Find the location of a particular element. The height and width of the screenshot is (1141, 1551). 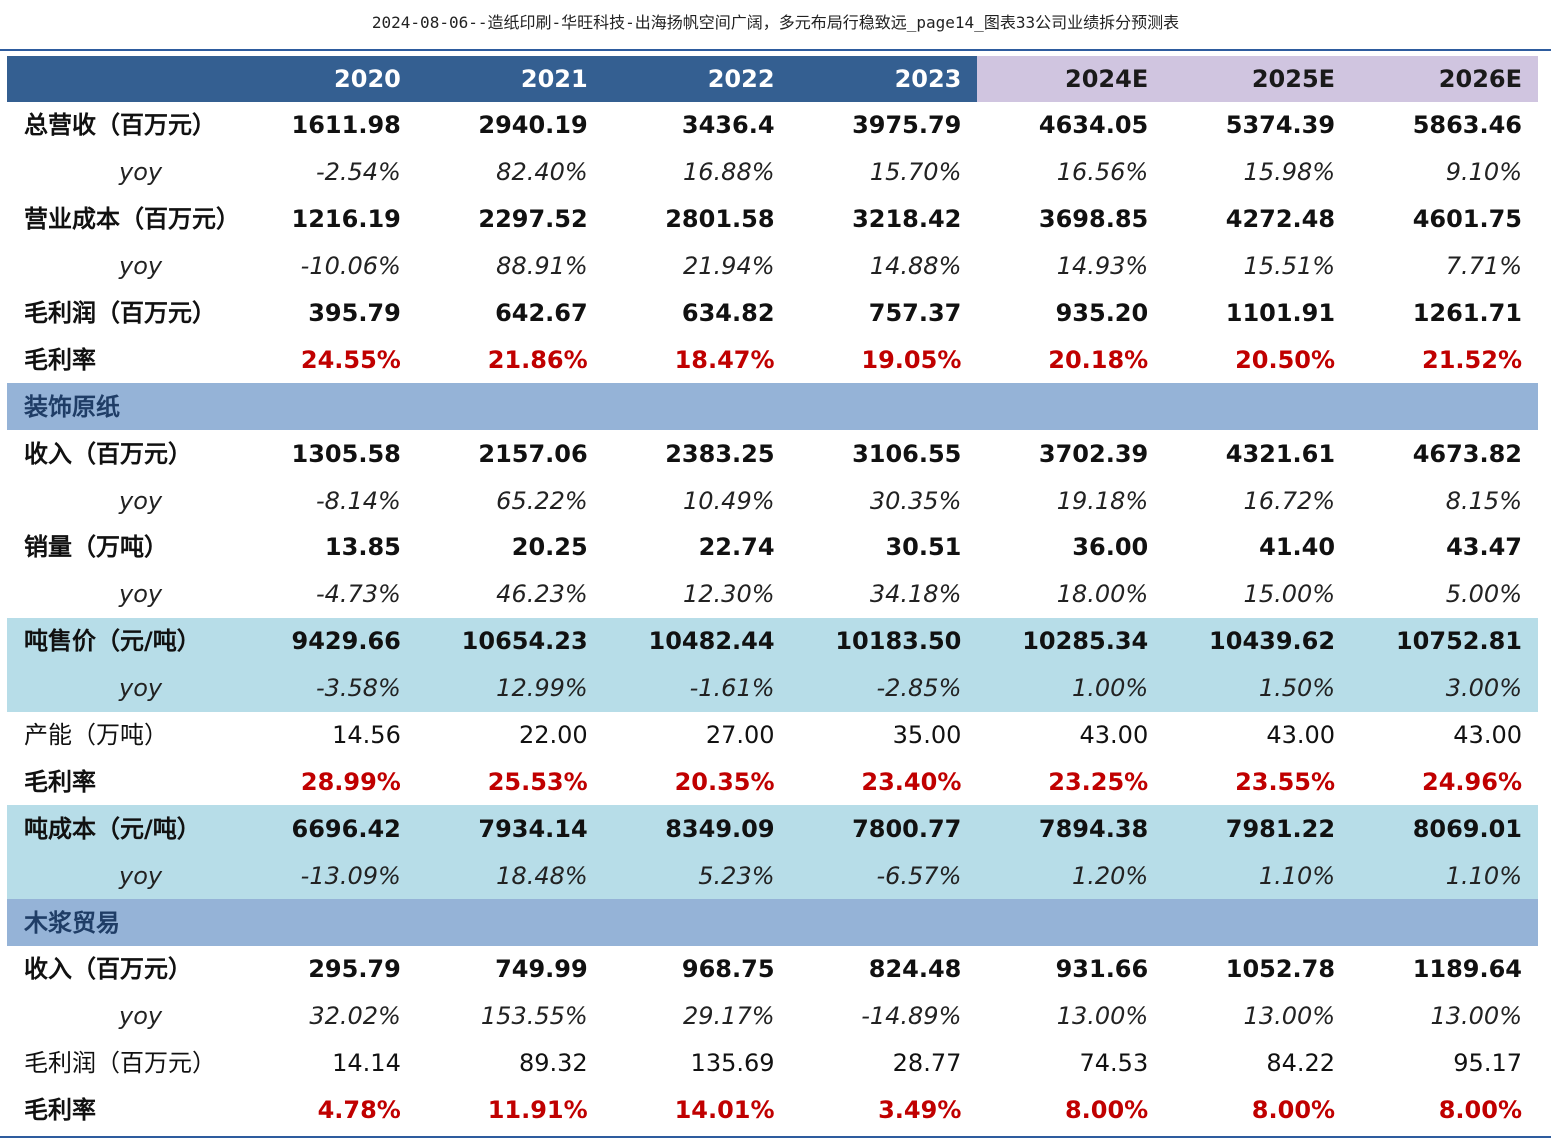

value-cell: 18.47% is located at coordinates (724, 359).